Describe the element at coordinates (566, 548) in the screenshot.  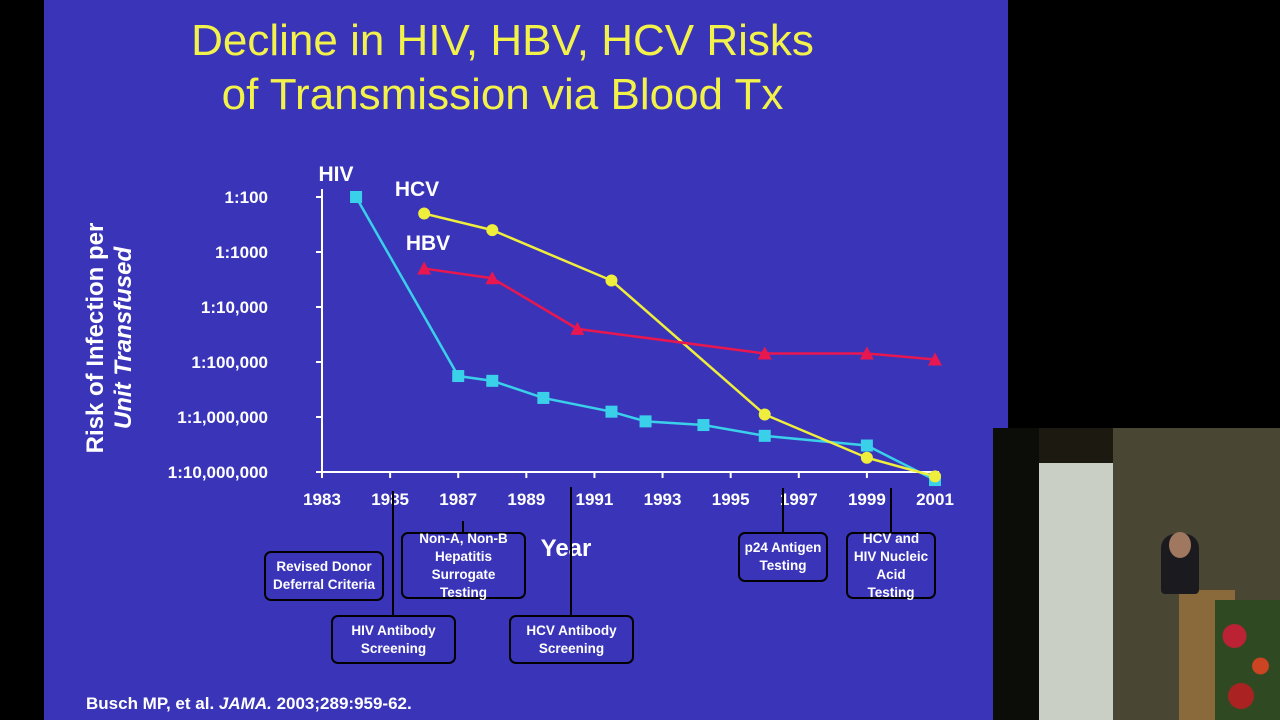
I see `x-axis-title: Year` at that location.